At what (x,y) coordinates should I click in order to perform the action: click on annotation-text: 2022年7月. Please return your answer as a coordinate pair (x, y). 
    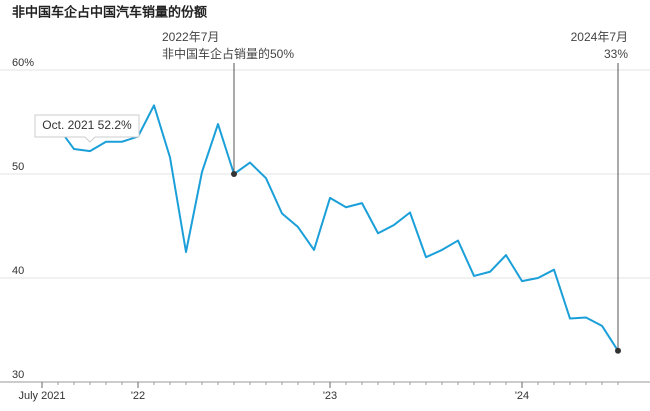
    Looking at the image, I should click on (190, 37).